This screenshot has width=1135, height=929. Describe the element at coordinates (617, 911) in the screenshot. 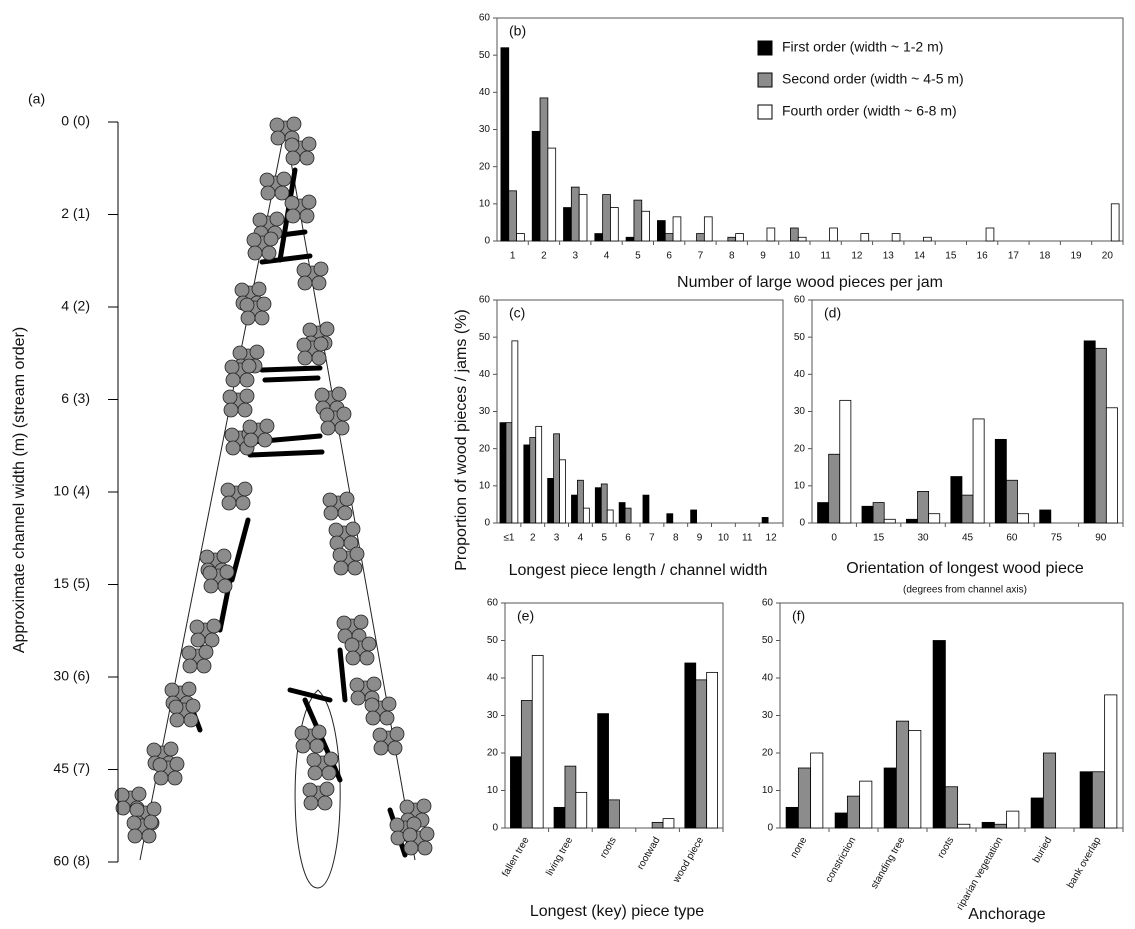

I see `x-axis-title: Longest (key) piece type` at that location.